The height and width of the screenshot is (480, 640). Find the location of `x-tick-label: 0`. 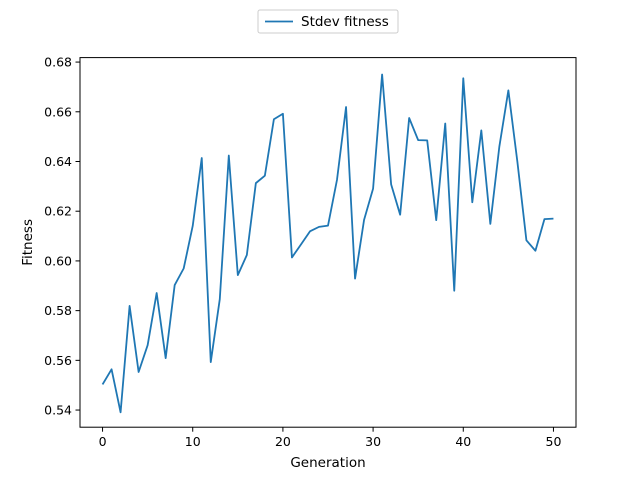

x-tick-label: 0 is located at coordinates (103, 441).